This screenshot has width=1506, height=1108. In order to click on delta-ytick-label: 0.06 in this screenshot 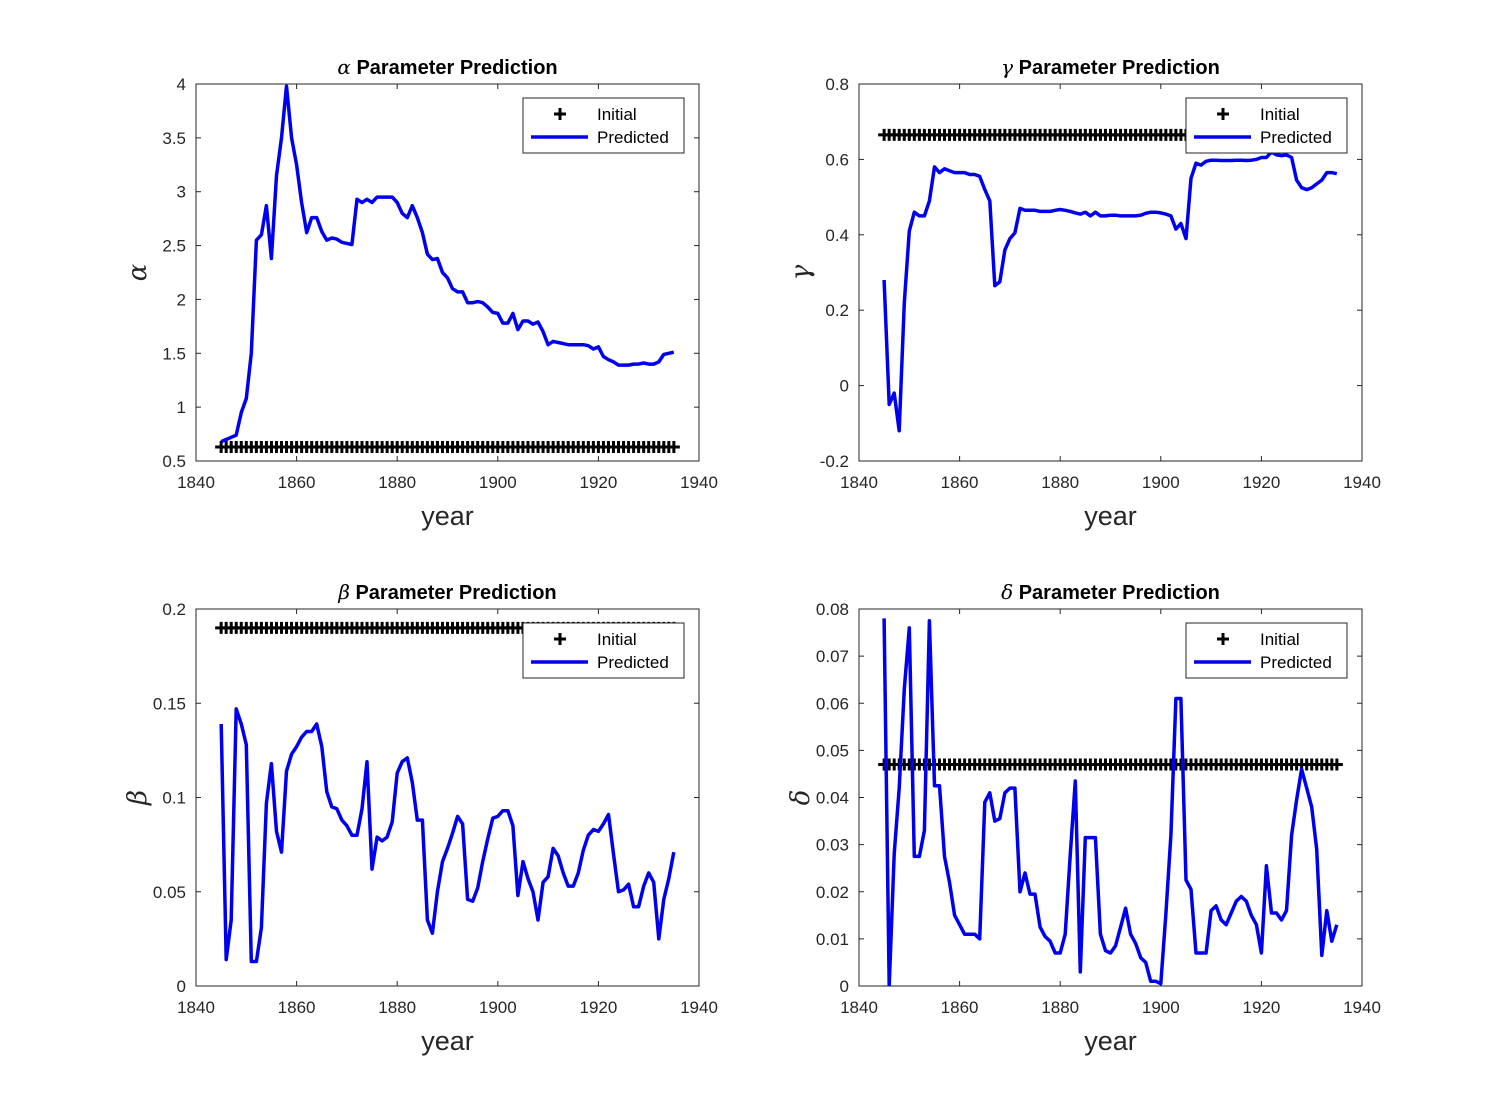, I will do `click(832, 703)`.